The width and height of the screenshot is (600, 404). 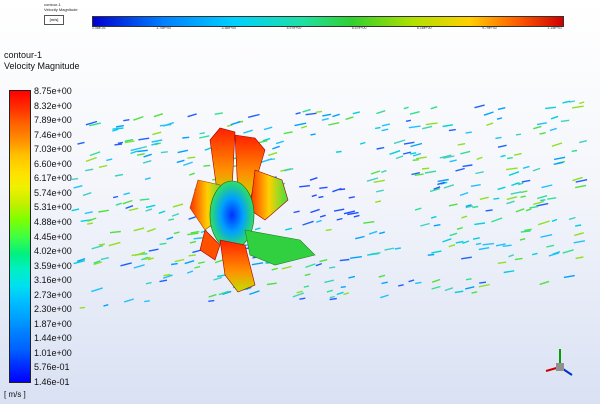 I want to click on top-legend-unit: [m/s], so click(x=54, y=20).